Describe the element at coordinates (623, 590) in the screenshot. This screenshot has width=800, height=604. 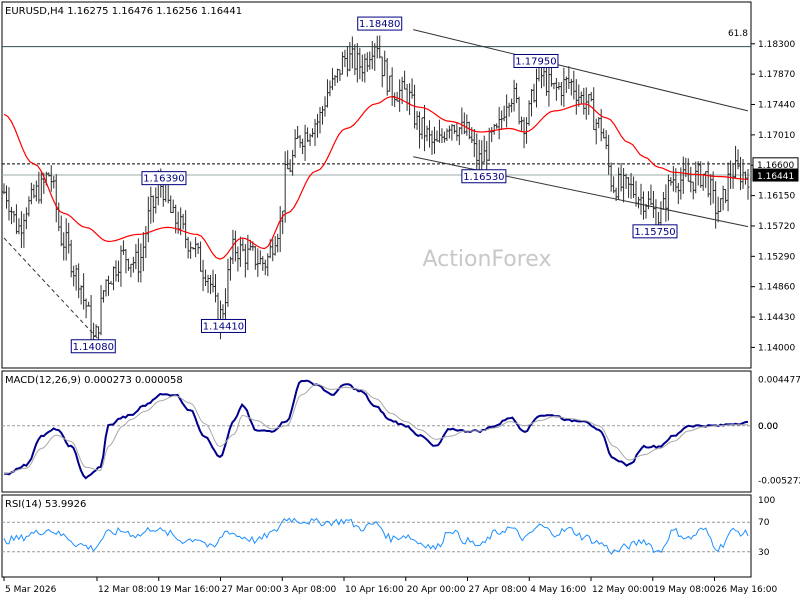
I see `time-tick-label: 12 May 00:00` at that location.